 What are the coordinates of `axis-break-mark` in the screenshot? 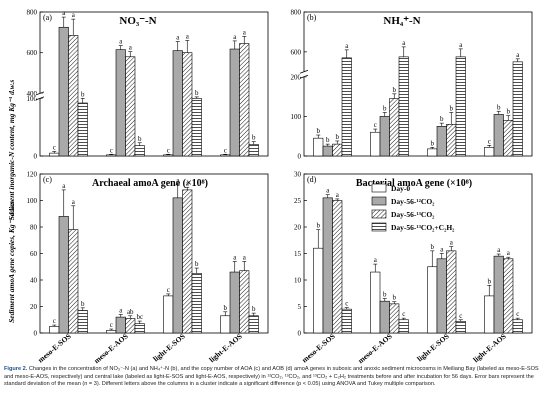 It's located at (304, 71).